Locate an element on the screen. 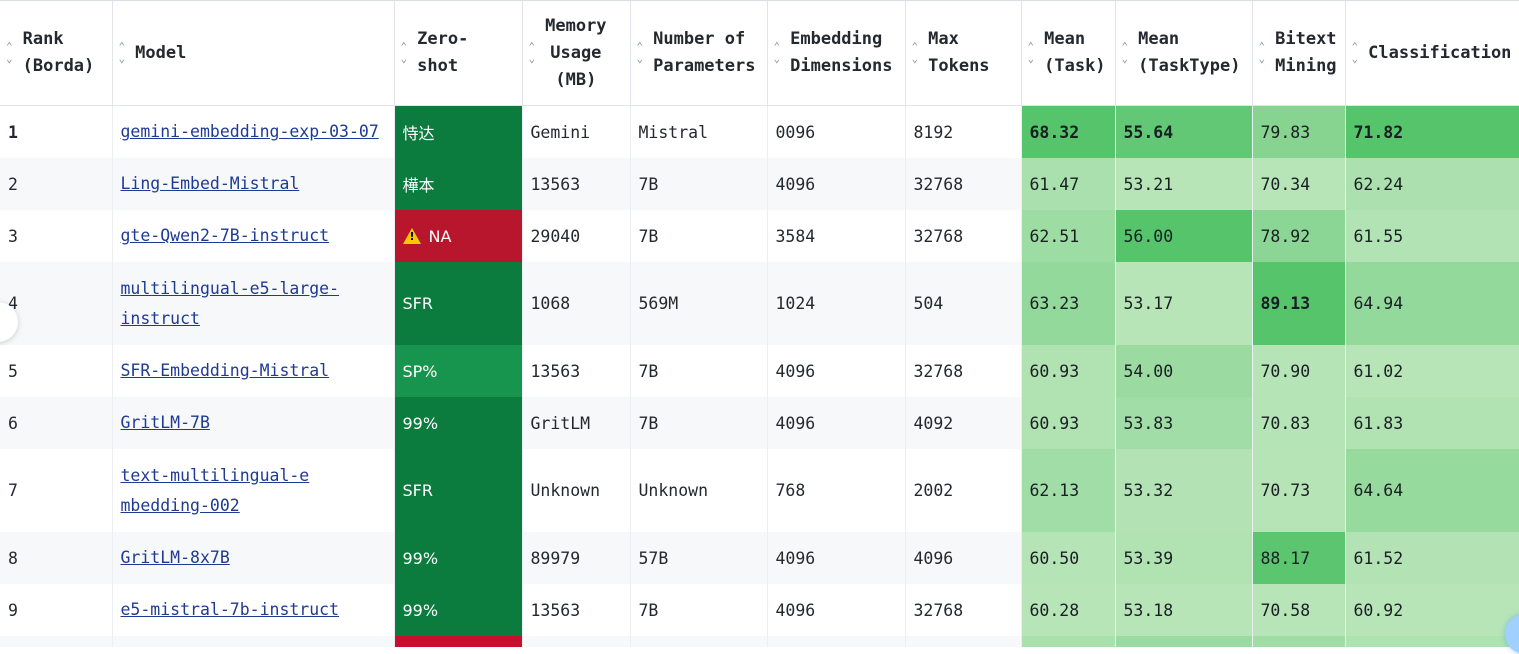 This screenshot has width=1519, height=654. model-cell: SFR-Embedding-Mistral is located at coordinates (253, 371).